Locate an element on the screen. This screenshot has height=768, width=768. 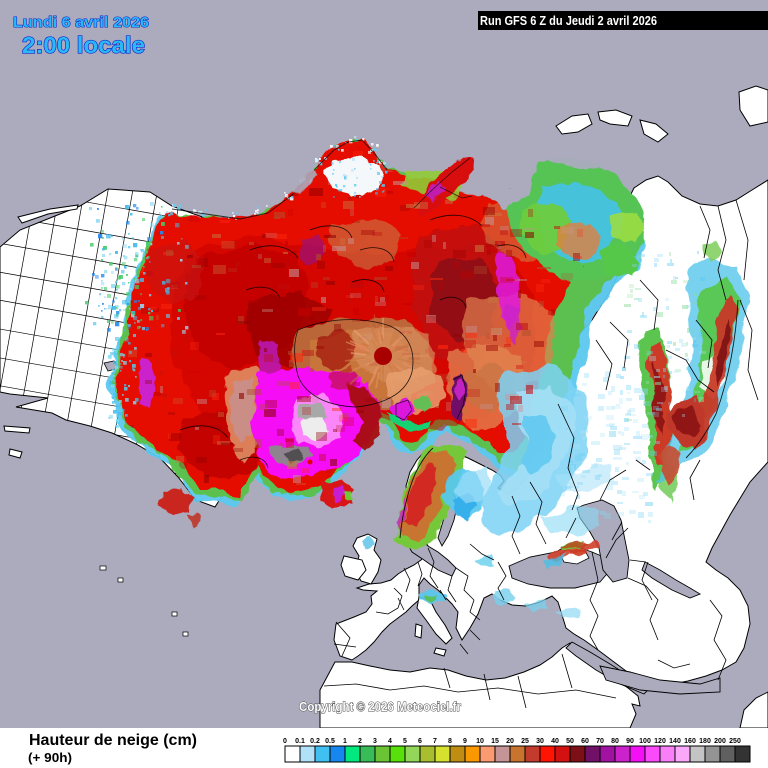
svg-text: 3 is located at coordinates (375, 741).